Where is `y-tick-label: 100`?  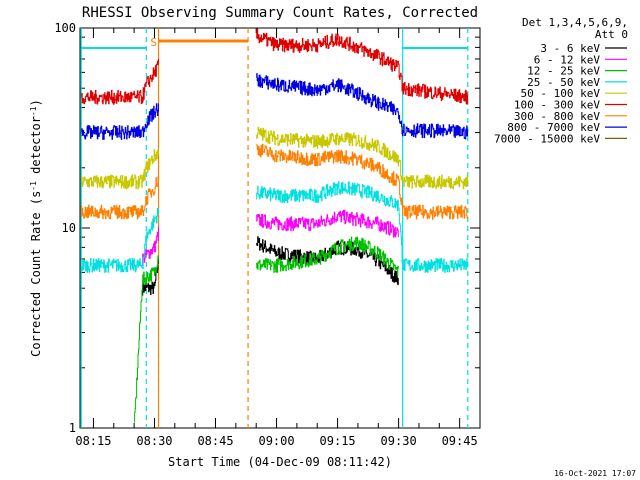 y-tick-label: 100 is located at coordinates (65, 28).